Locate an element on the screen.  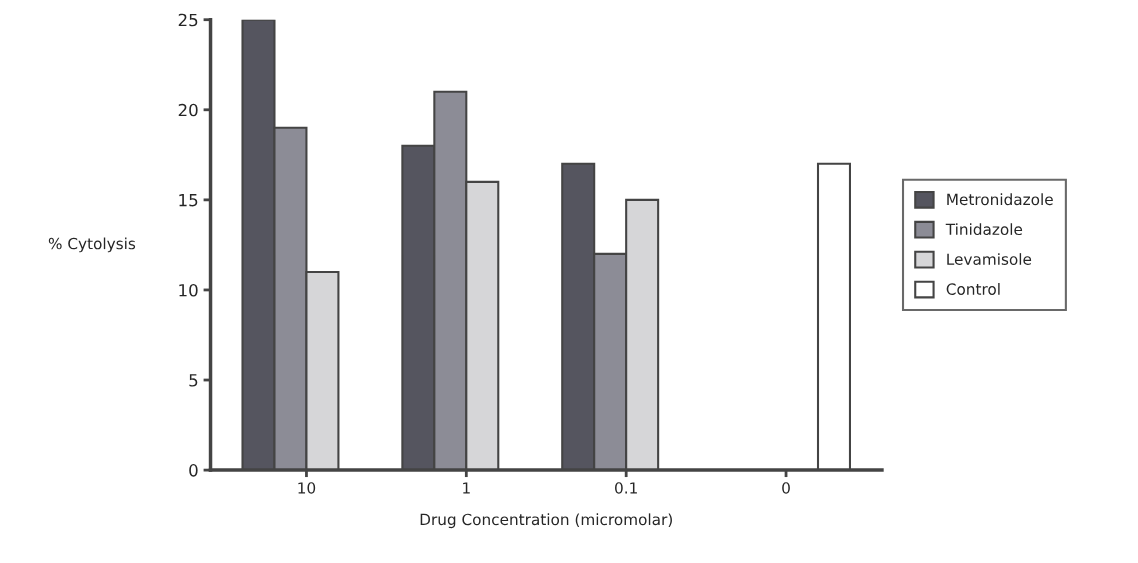
y-tick-label: 5 is located at coordinates (193, 380).